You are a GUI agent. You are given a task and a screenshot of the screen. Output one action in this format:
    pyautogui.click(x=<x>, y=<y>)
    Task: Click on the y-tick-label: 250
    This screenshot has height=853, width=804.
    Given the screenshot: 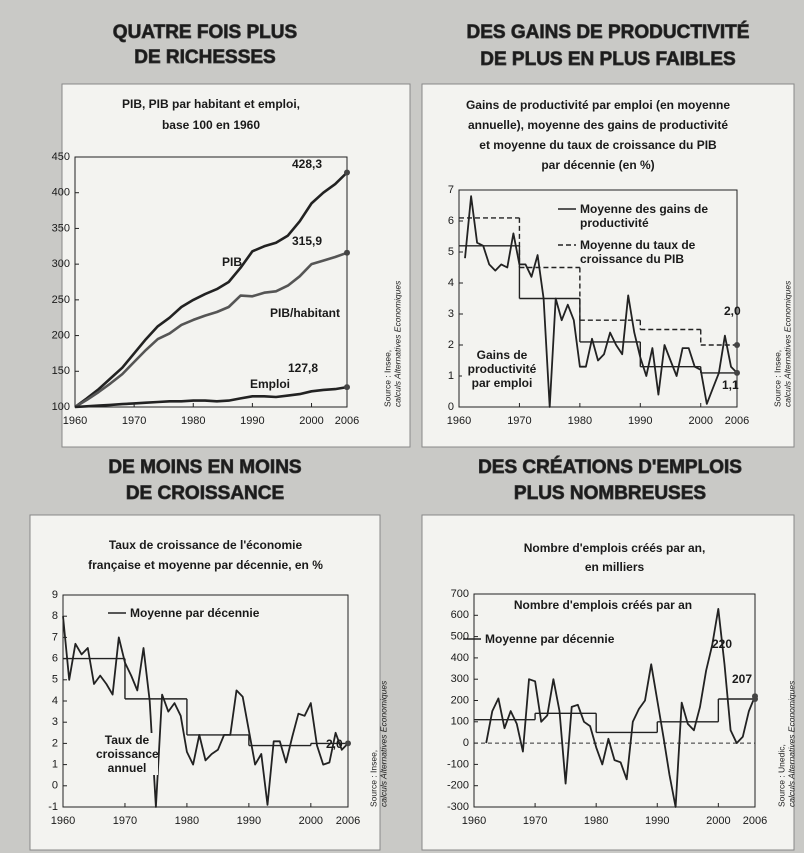 What is the action you would take?
    pyautogui.click(x=61, y=300)
    